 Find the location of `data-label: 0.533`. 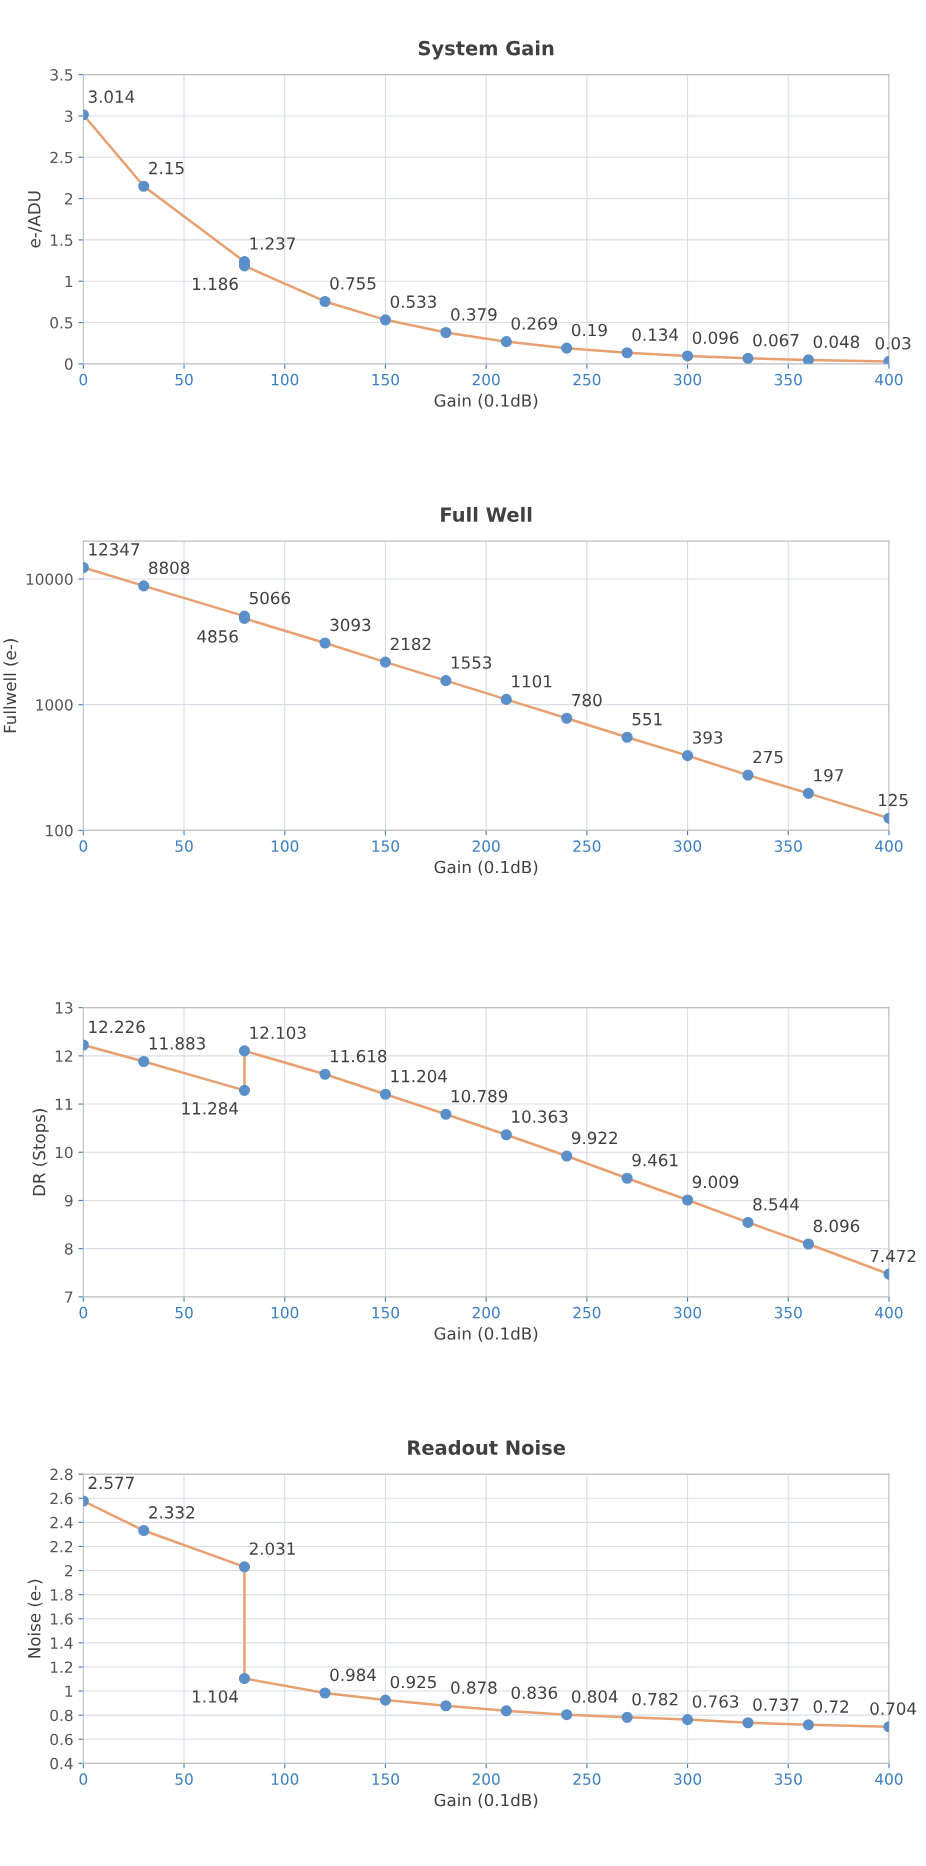

data-label: 0.533 is located at coordinates (413, 301).